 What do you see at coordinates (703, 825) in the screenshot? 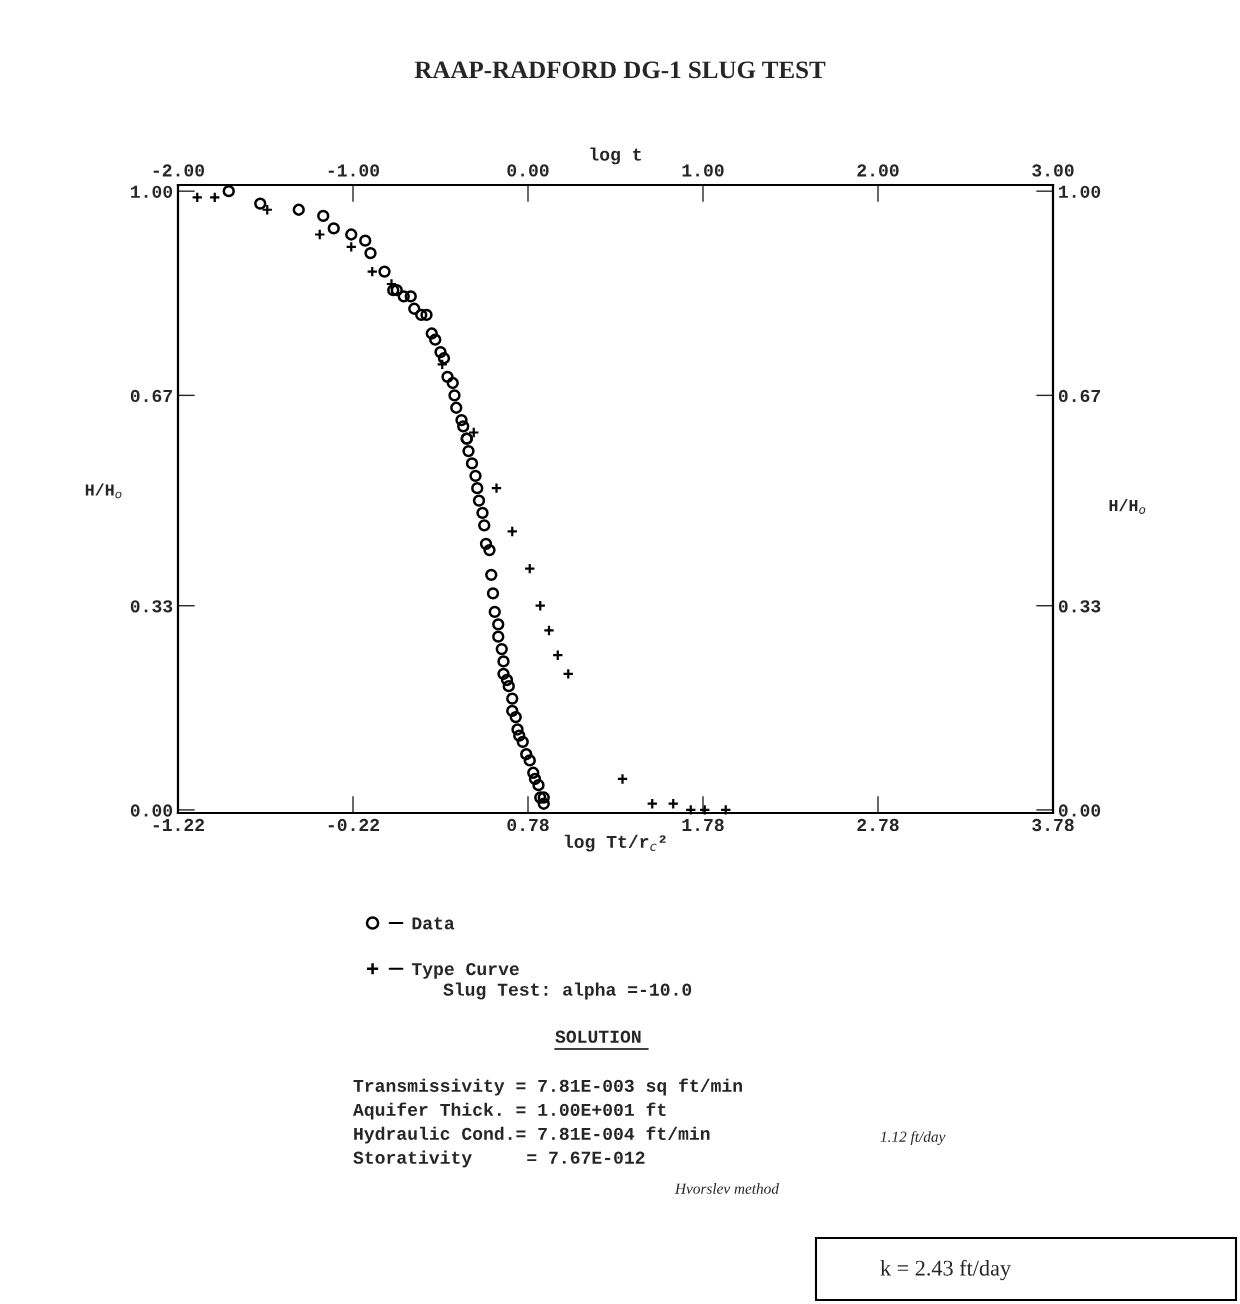
I see `x-tick-label: 1.78` at bounding box center [703, 825].